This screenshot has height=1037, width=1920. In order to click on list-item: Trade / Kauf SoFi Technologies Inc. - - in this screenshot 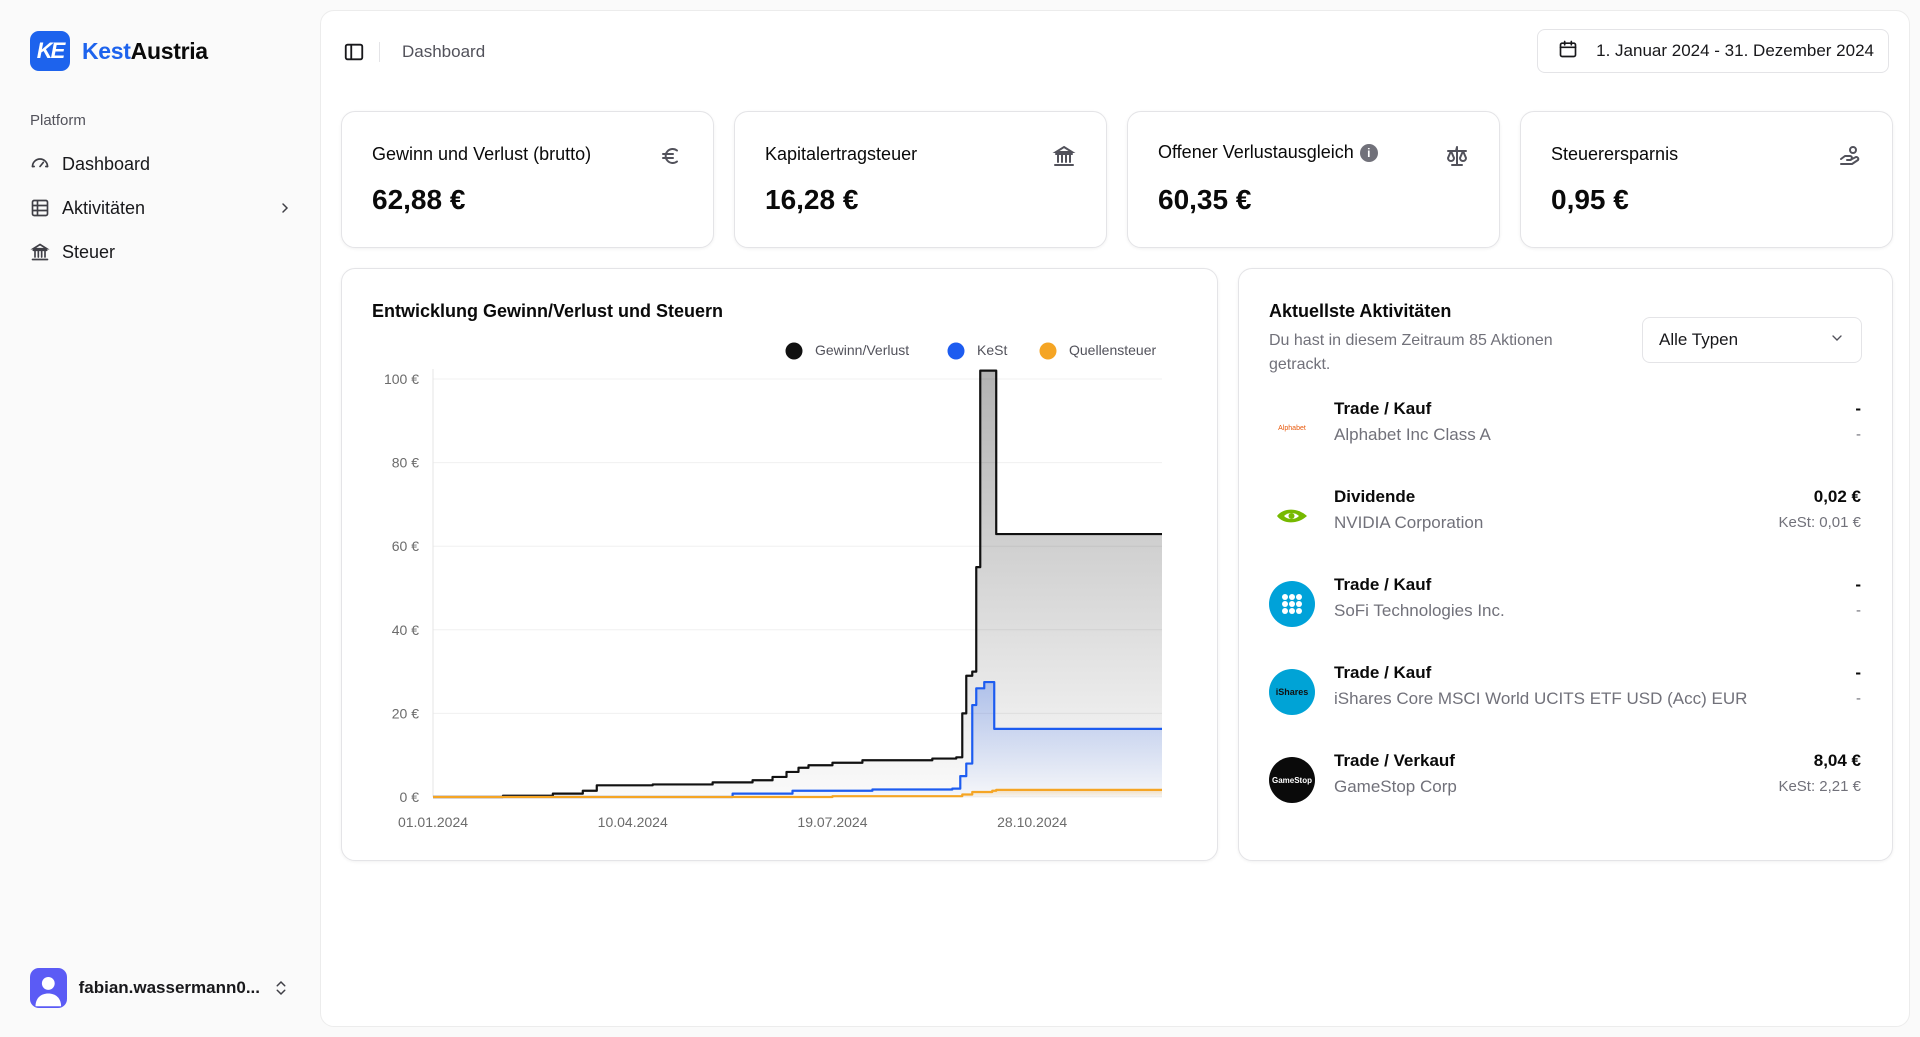, I will do `click(1565, 619)`.